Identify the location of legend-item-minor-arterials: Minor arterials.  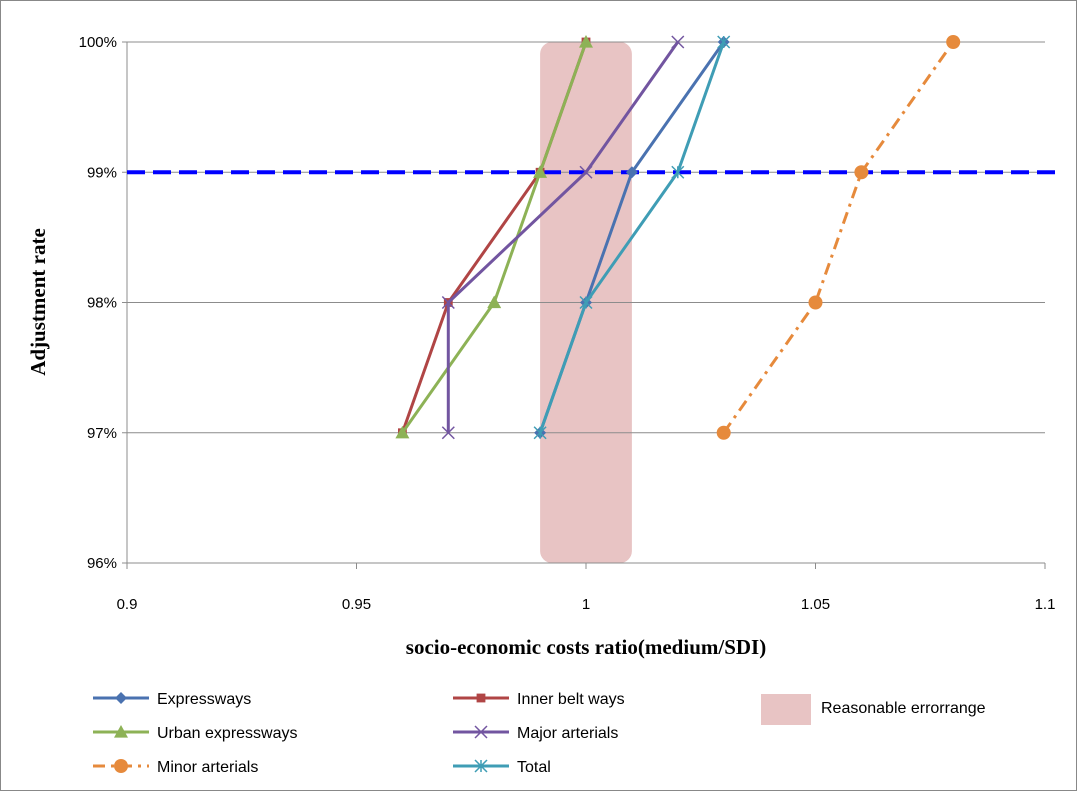
(175, 767).